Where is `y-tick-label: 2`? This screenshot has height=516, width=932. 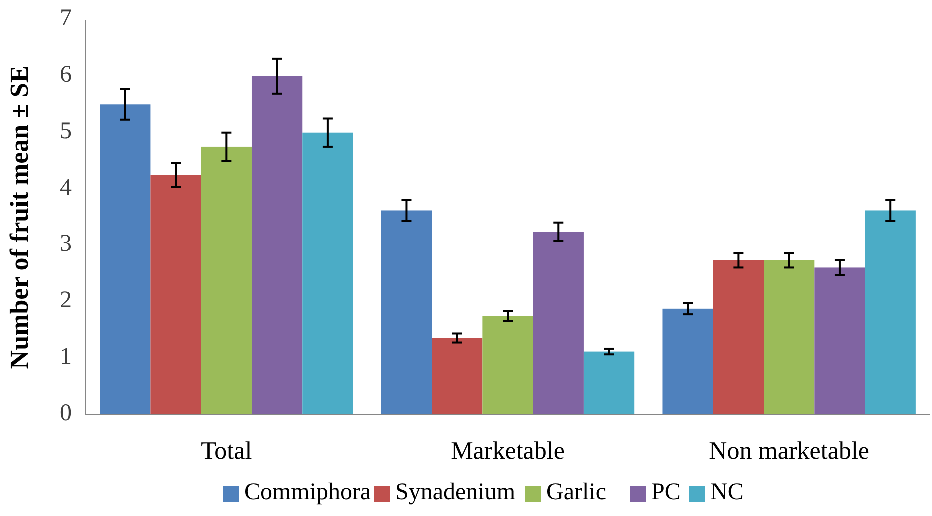 y-tick-label: 2 is located at coordinates (66, 301).